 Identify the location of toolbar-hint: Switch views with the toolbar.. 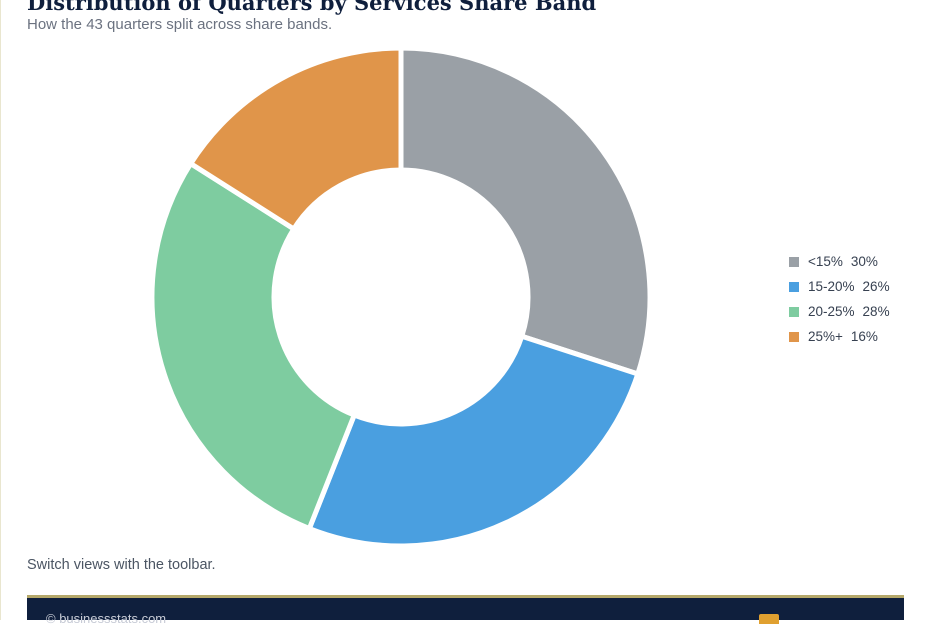
(121, 565).